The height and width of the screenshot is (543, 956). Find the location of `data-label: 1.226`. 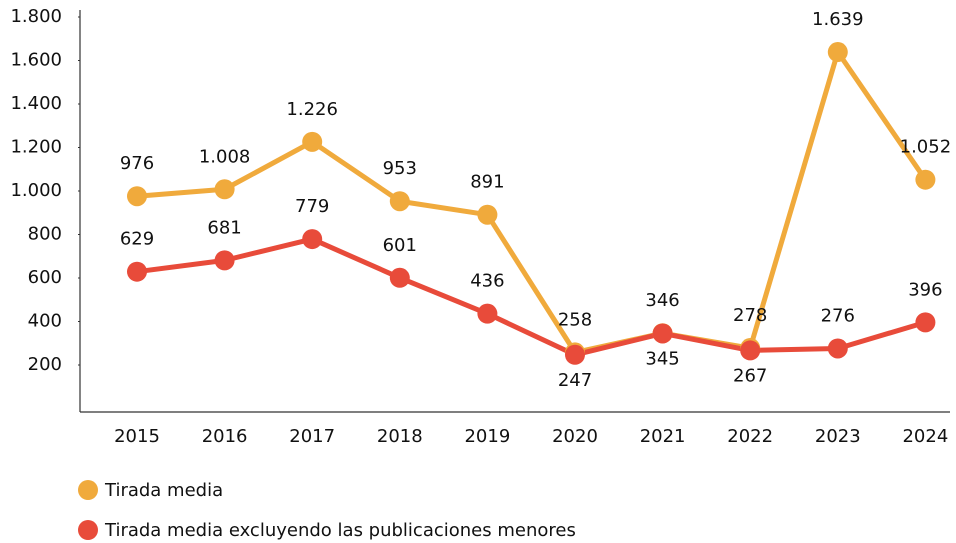

data-label: 1.226 is located at coordinates (312, 109).